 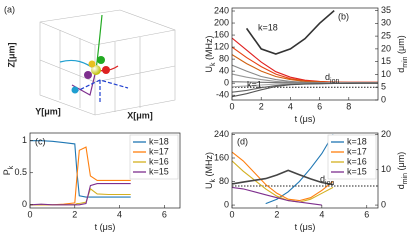 I want to click on y2-tick-label: 5, so click(x=383, y=87).